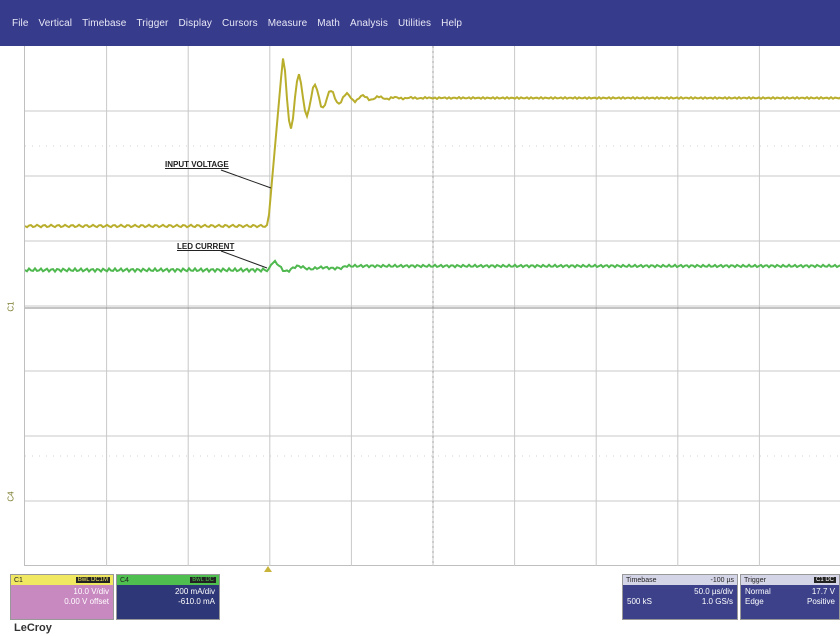 This screenshot has height=636, width=840. Describe the element at coordinates (754, 601) in the screenshot. I see `trigger-type: Edge` at that location.